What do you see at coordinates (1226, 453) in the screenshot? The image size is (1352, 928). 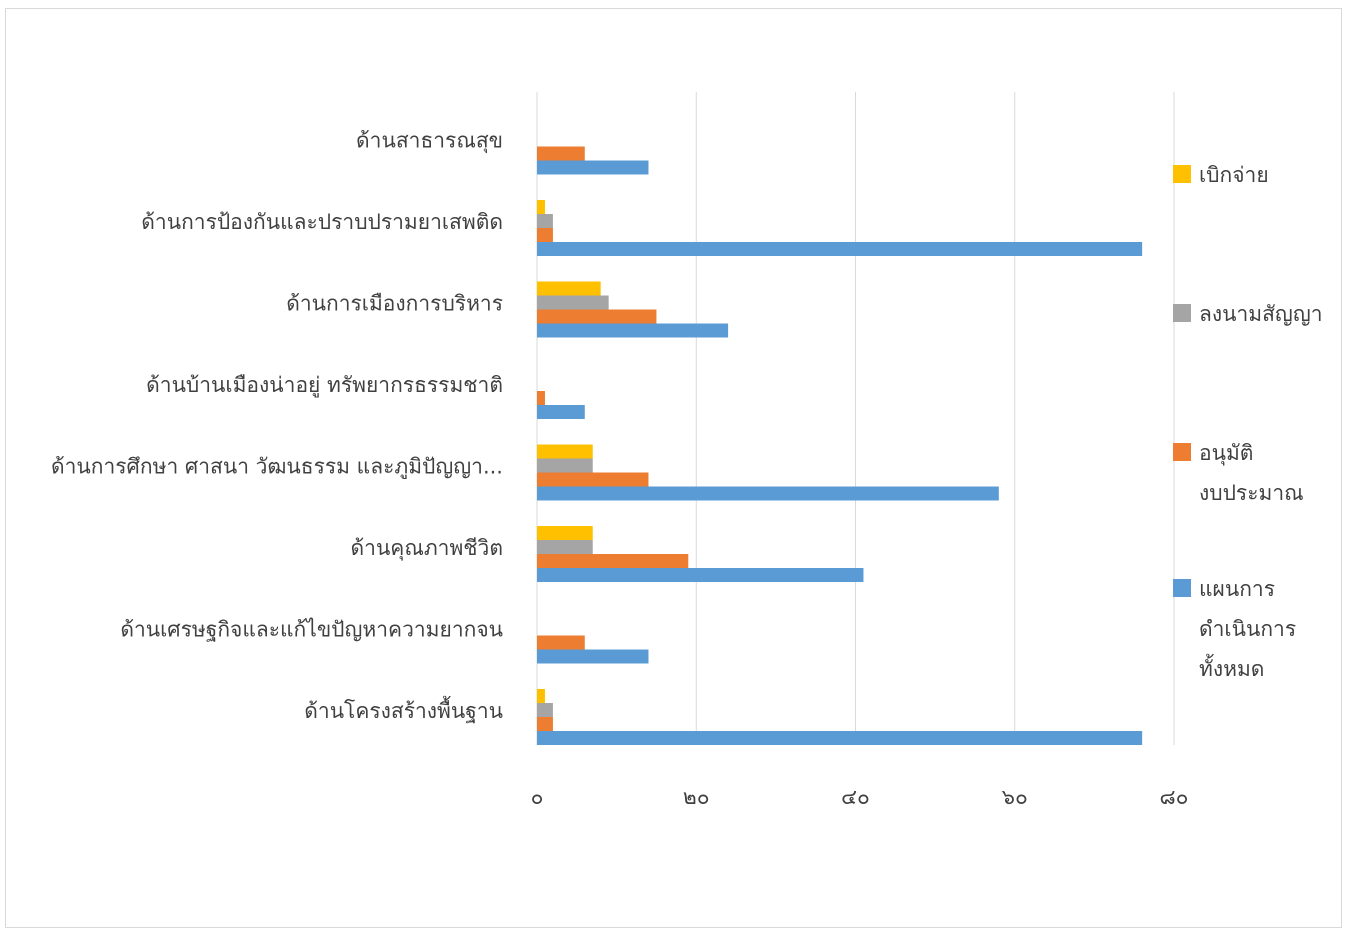 I see `legend-label-2-0: อนุมัติ` at bounding box center [1226, 453].